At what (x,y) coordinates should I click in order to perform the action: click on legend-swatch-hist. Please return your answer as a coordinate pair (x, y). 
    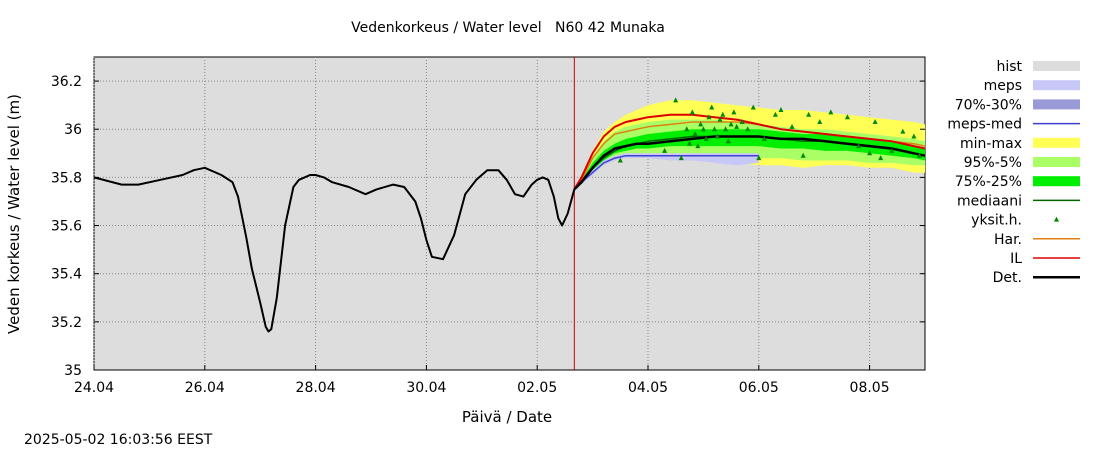
    Looking at the image, I should click on (1056, 66).